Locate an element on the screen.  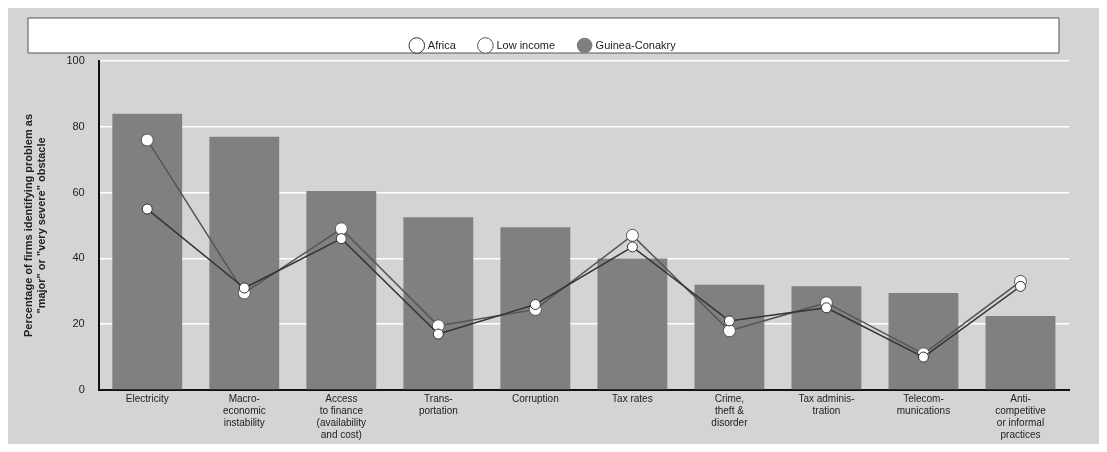
x-tick-label: Access to finance (availability and cost) is located at coordinates (341, 416).